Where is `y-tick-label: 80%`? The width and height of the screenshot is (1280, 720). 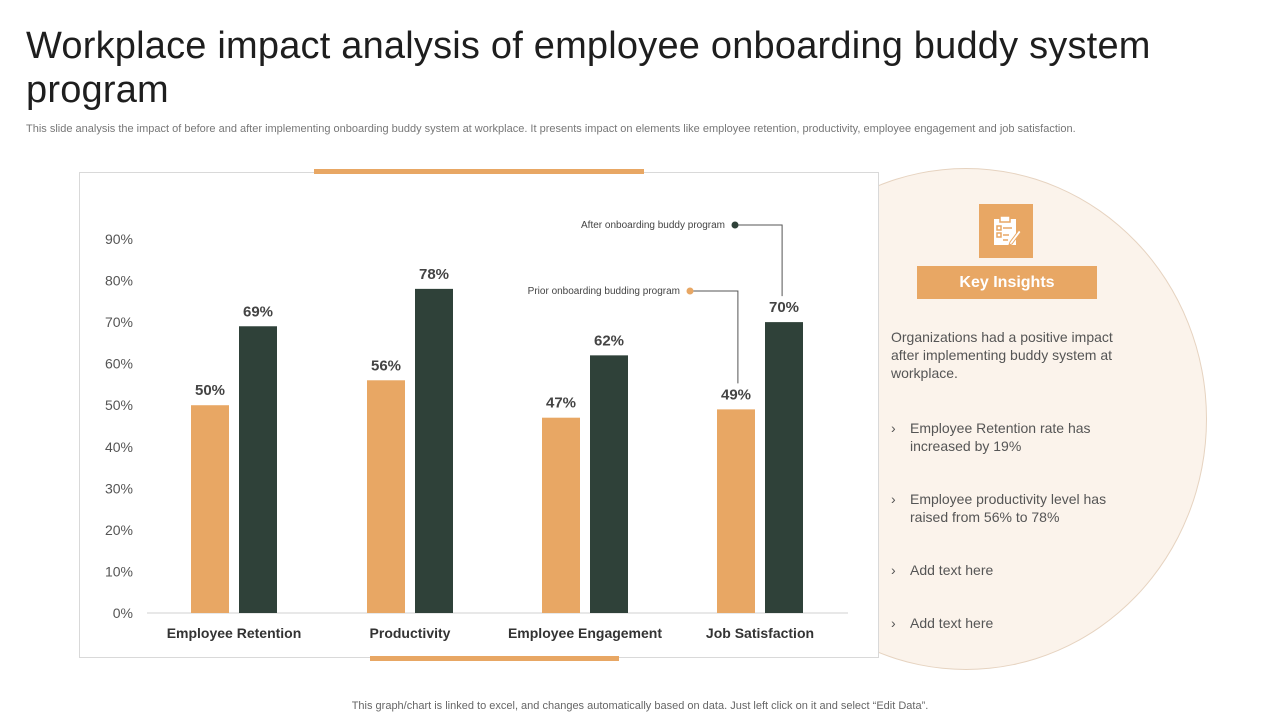 y-tick-label: 80% is located at coordinates (119, 281).